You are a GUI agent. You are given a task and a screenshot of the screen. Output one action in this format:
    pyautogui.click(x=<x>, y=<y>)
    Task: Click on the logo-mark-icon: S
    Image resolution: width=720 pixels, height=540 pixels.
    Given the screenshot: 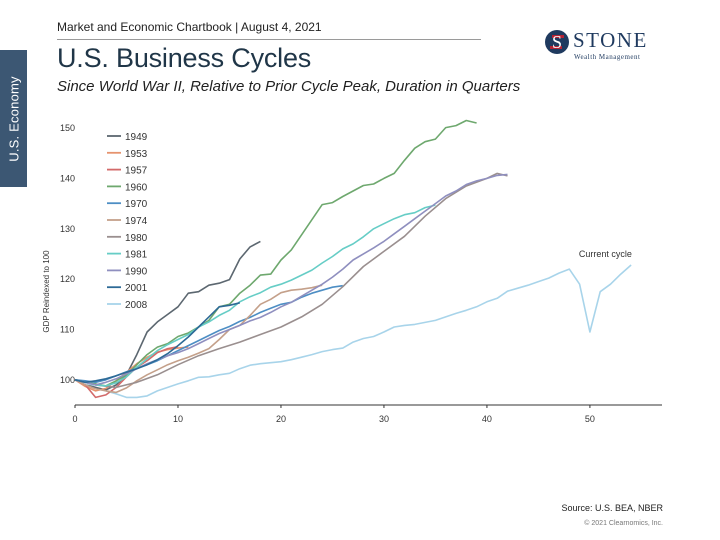 What is the action you would take?
    pyautogui.click(x=557, y=42)
    